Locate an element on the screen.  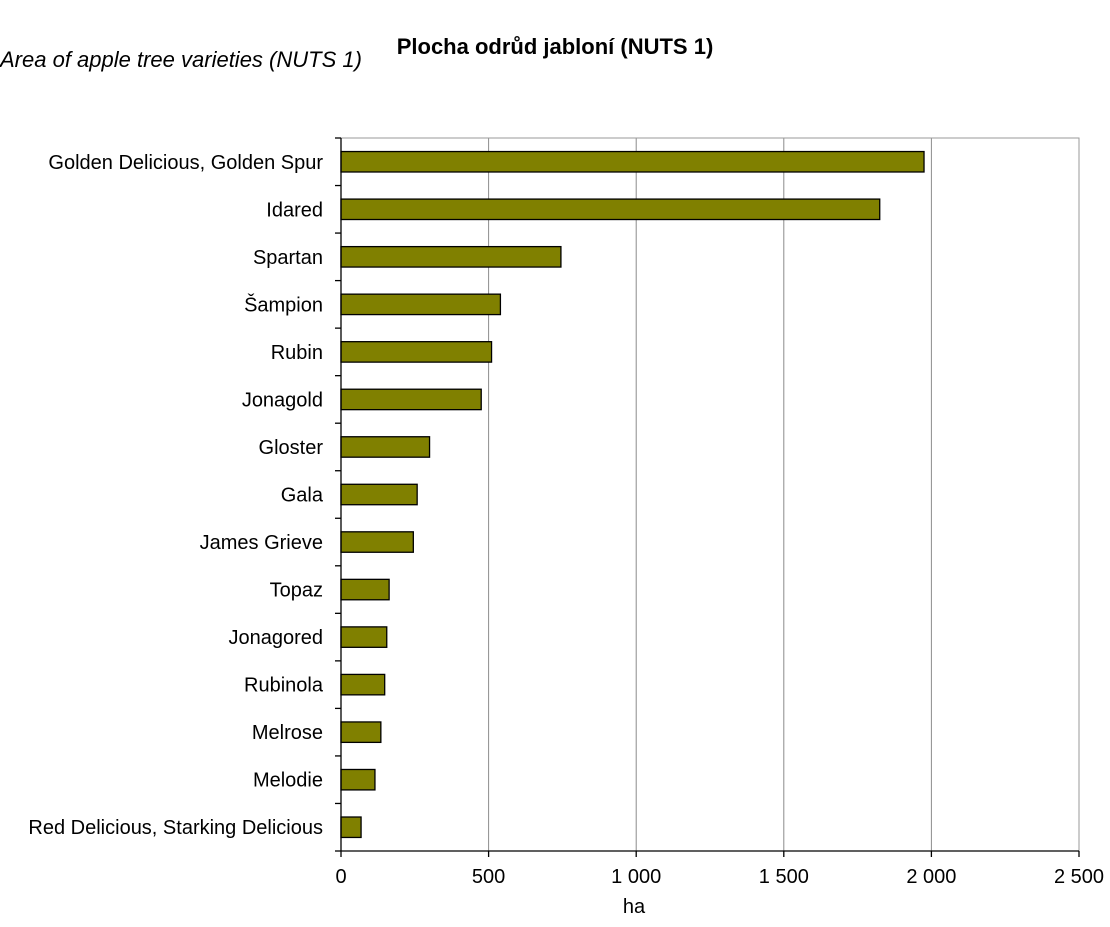
chart-title: Plocha odrůd jabloní (NUTS 1) is located at coordinates (555, 46).